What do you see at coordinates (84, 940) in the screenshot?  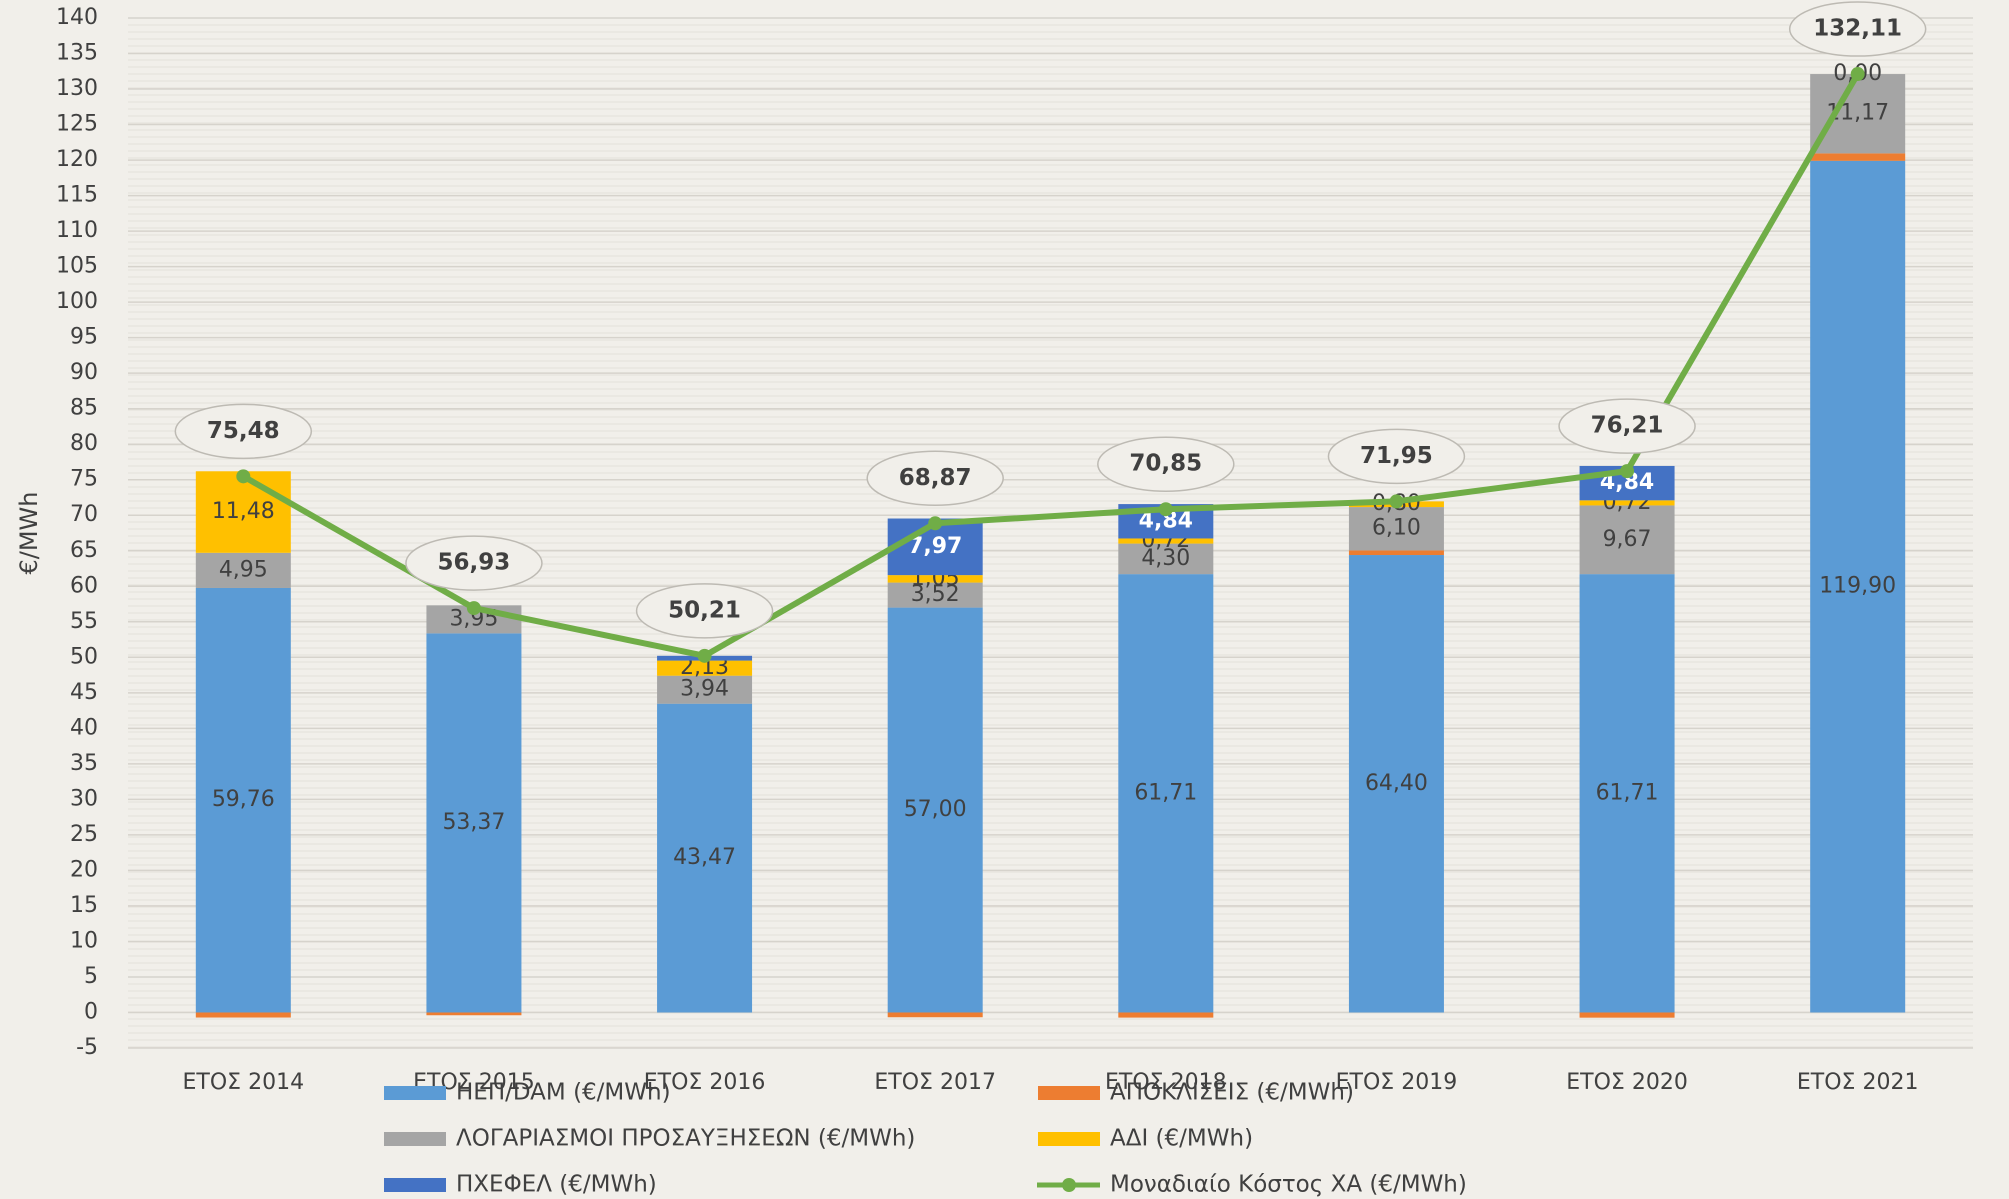 I see `y-tick-label: 10` at bounding box center [84, 940].